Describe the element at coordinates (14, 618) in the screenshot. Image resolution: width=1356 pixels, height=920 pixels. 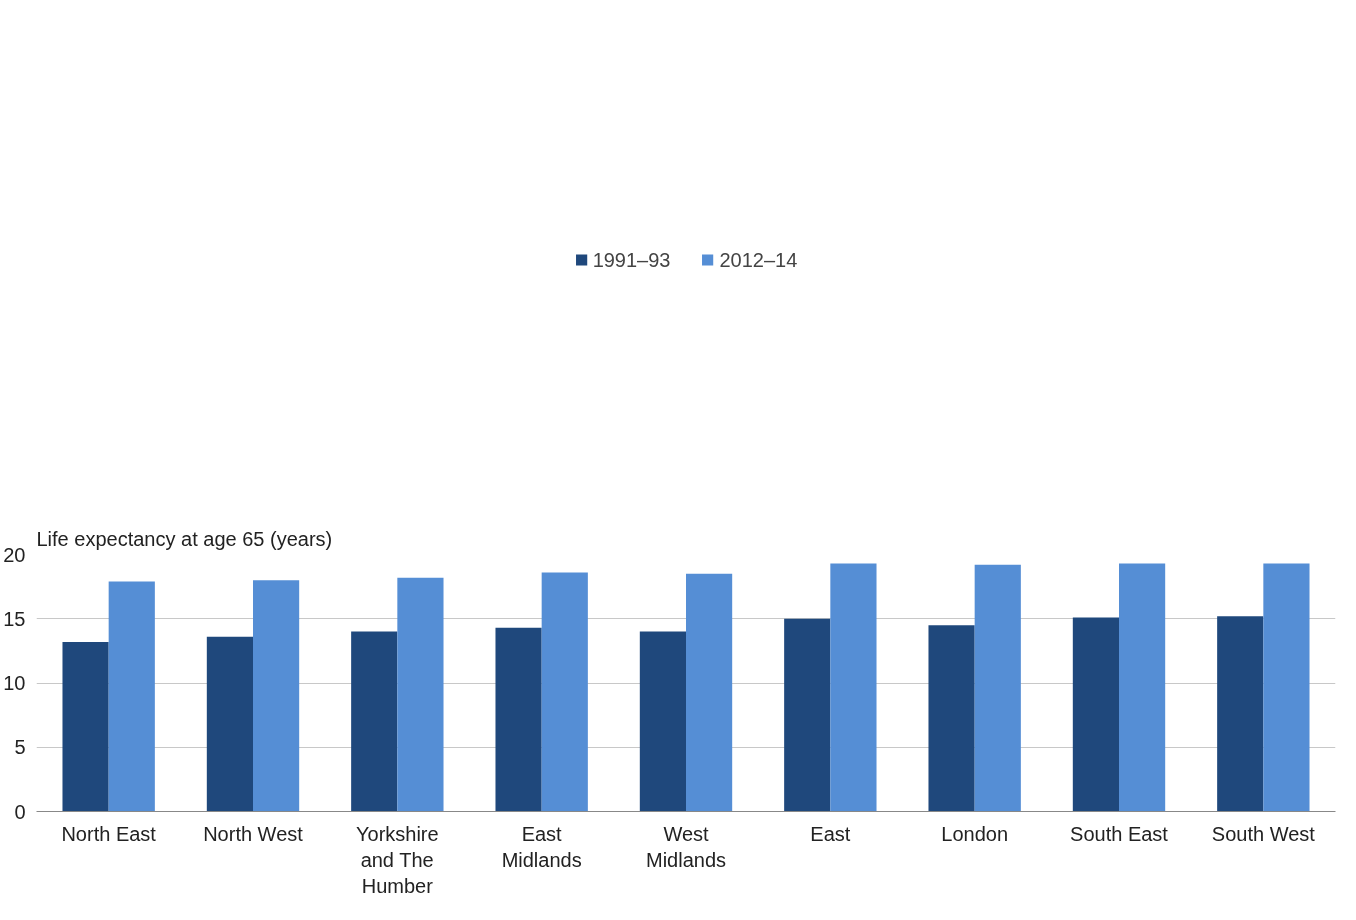
I see `y-tick-label: 15` at that location.